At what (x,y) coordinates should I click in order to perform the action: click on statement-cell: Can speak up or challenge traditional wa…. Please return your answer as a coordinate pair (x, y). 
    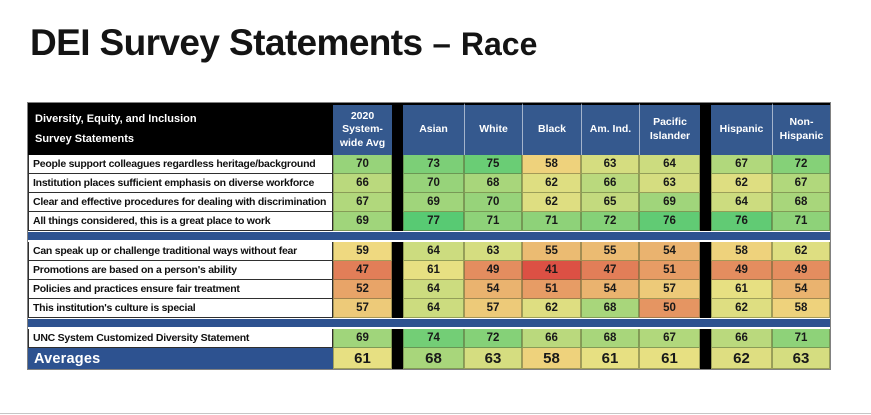
    Looking at the image, I should click on (180, 251).